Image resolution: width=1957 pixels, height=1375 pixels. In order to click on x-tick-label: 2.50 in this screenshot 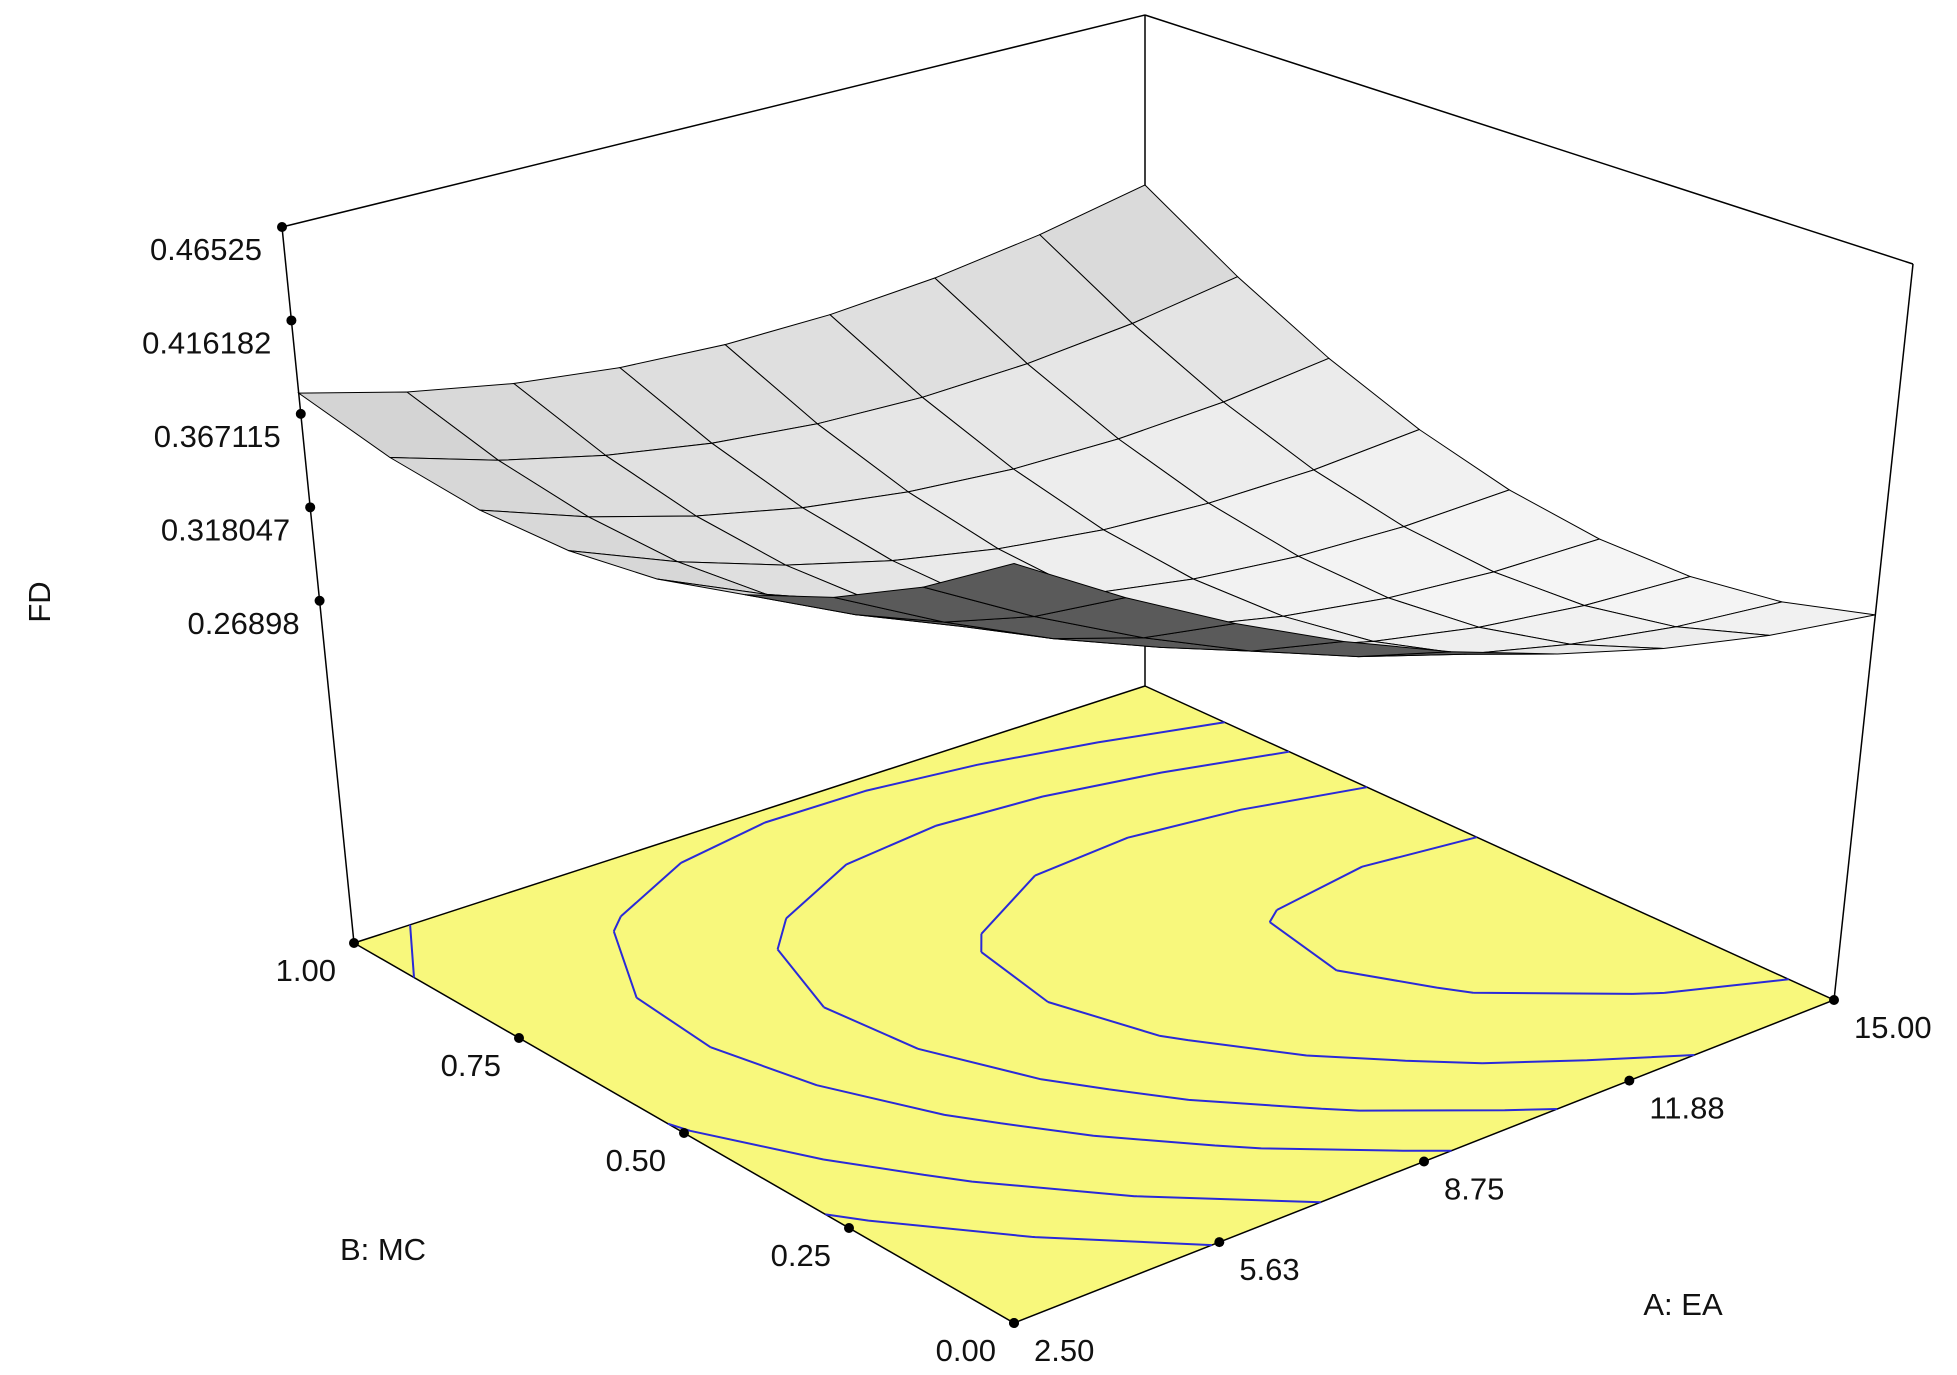, I will do `click(1064, 1350)`.